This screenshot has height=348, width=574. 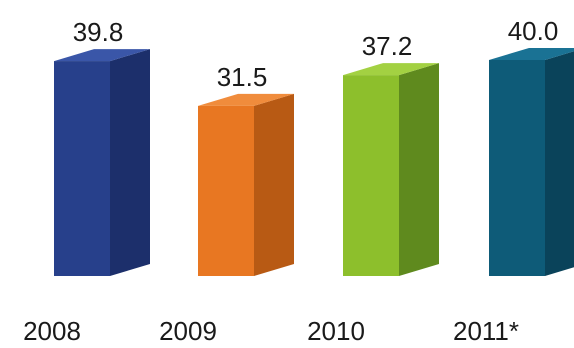 What do you see at coordinates (371, 176) in the screenshot?
I see `bar-2010` at bounding box center [371, 176].